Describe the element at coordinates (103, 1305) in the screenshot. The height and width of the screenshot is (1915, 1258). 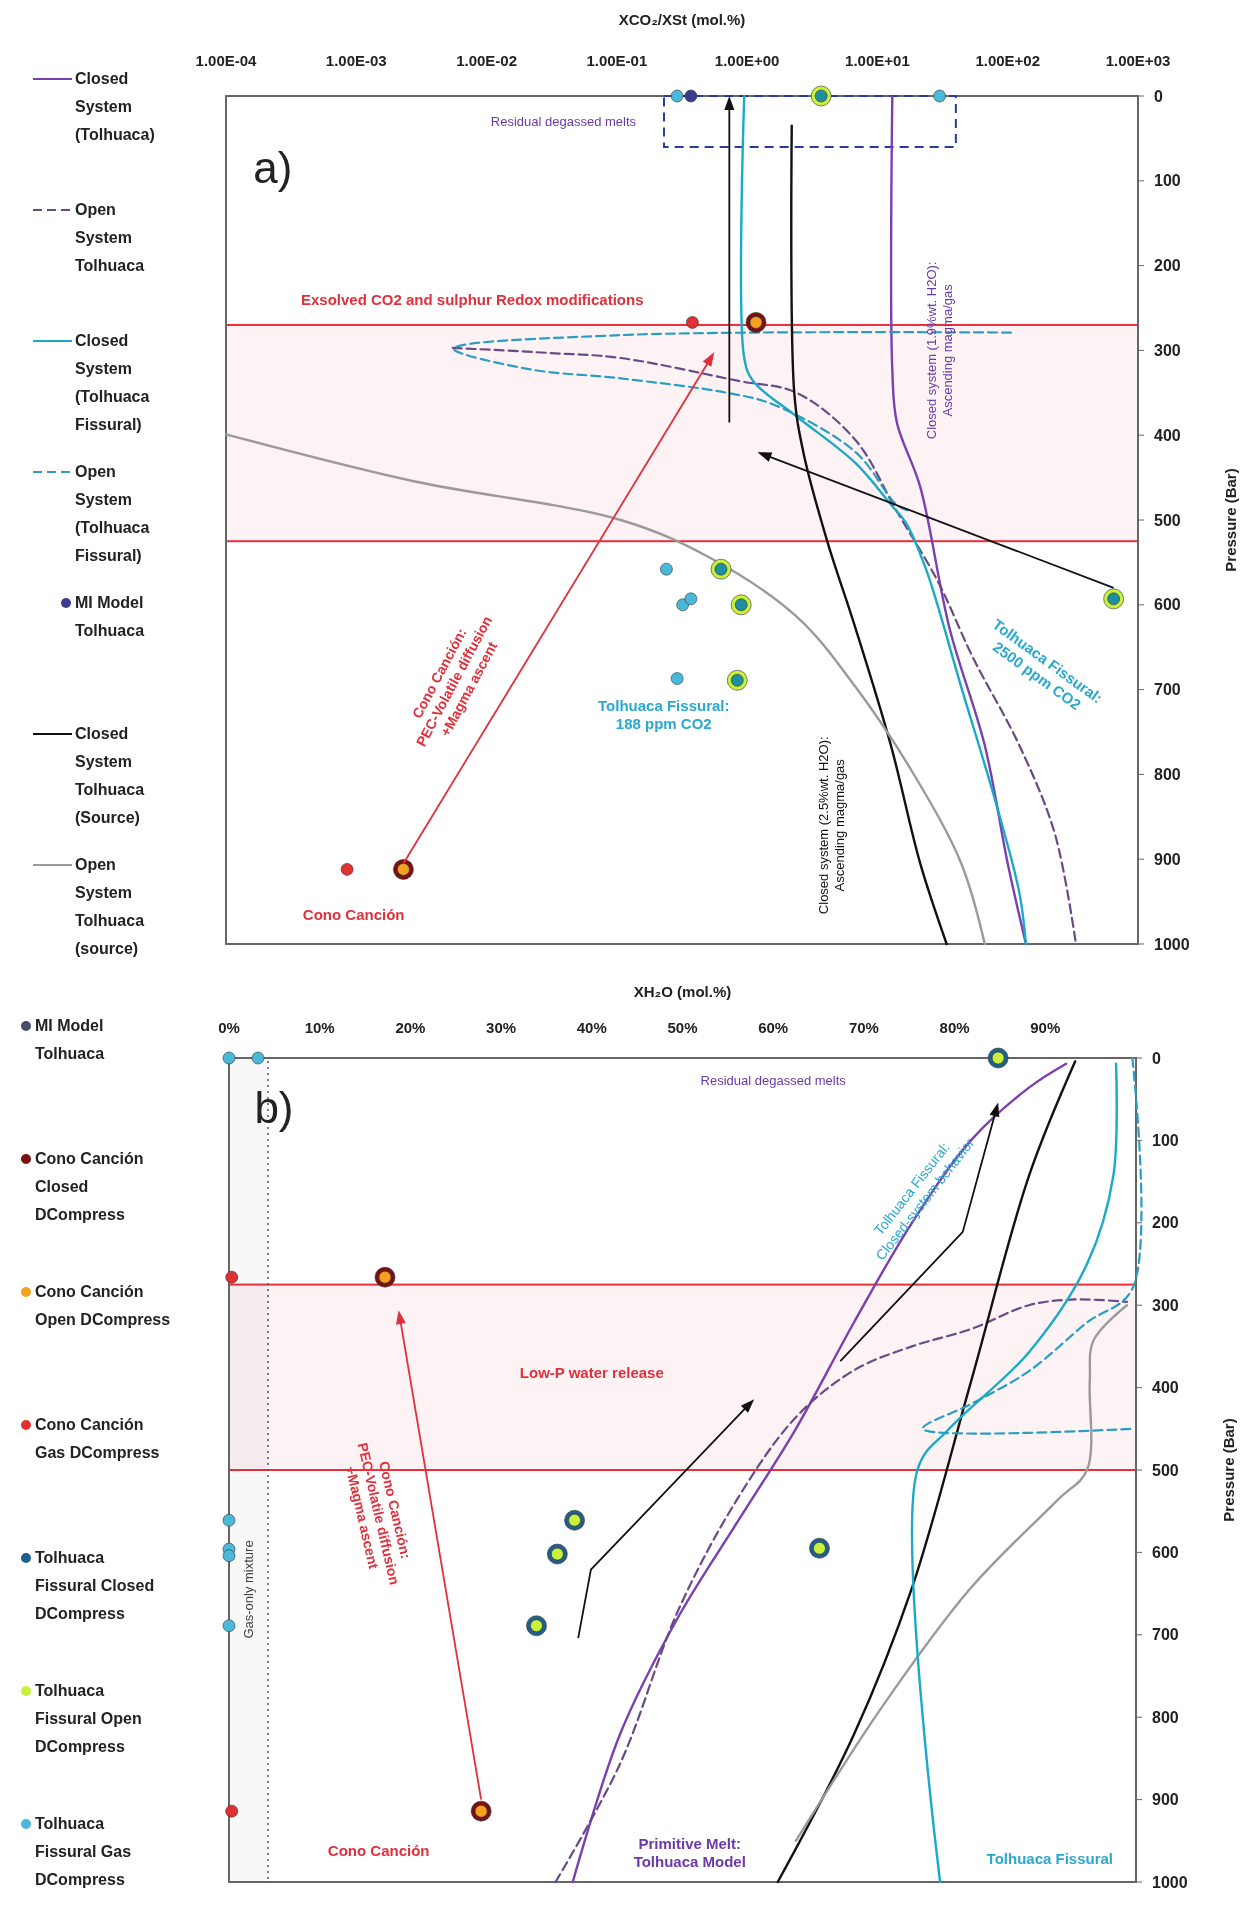
I see `legend-label: Cono Canción Open DCompress` at that location.